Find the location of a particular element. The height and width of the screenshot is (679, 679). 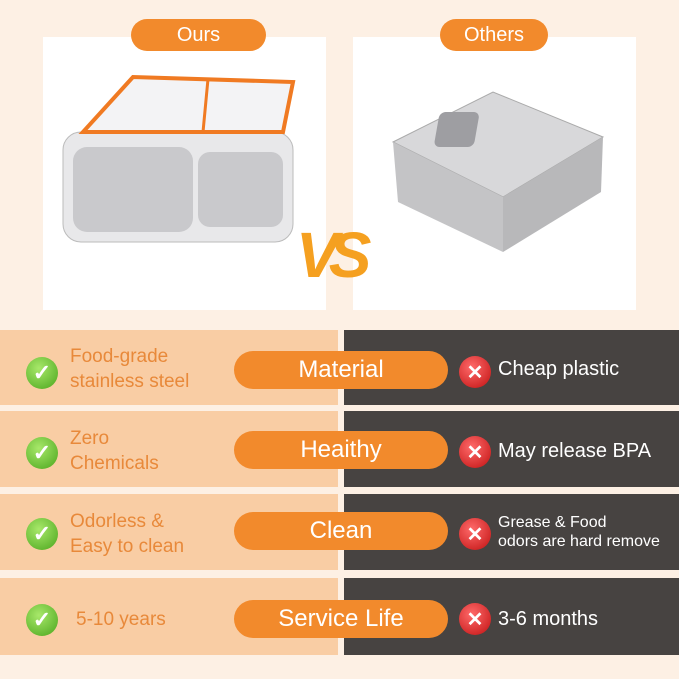

ours-text: Zero Chemicals is located at coordinates (114, 451).